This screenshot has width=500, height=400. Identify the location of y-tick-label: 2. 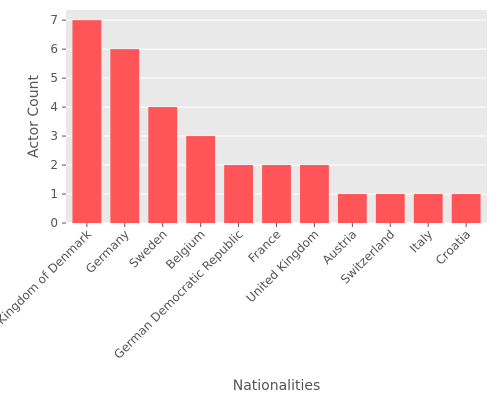
(54, 165).